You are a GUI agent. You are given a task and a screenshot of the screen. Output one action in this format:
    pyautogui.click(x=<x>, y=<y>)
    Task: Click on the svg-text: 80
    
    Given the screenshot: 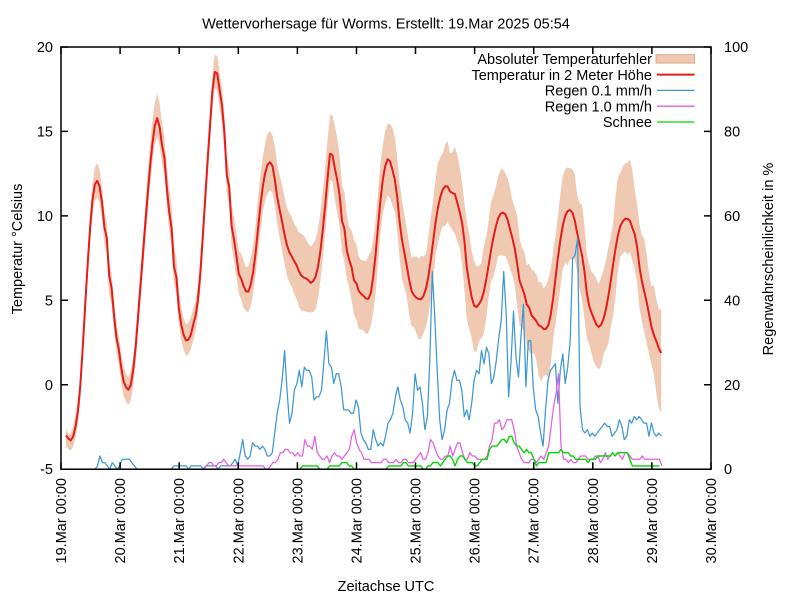 What is the action you would take?
    pyautogui.click(x=732, y=132)
    